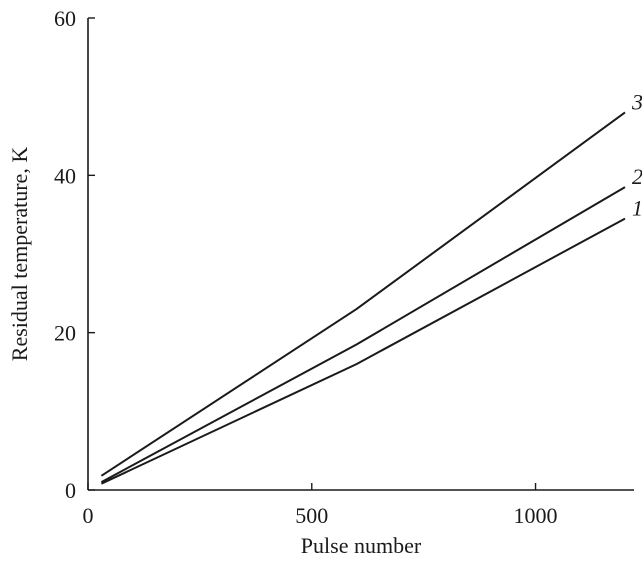 This screenshot has height=561, width=642. Describe the element at coordinates (65, 175) in the screenshot. I see `y-tick-label-40: 40` at that location.